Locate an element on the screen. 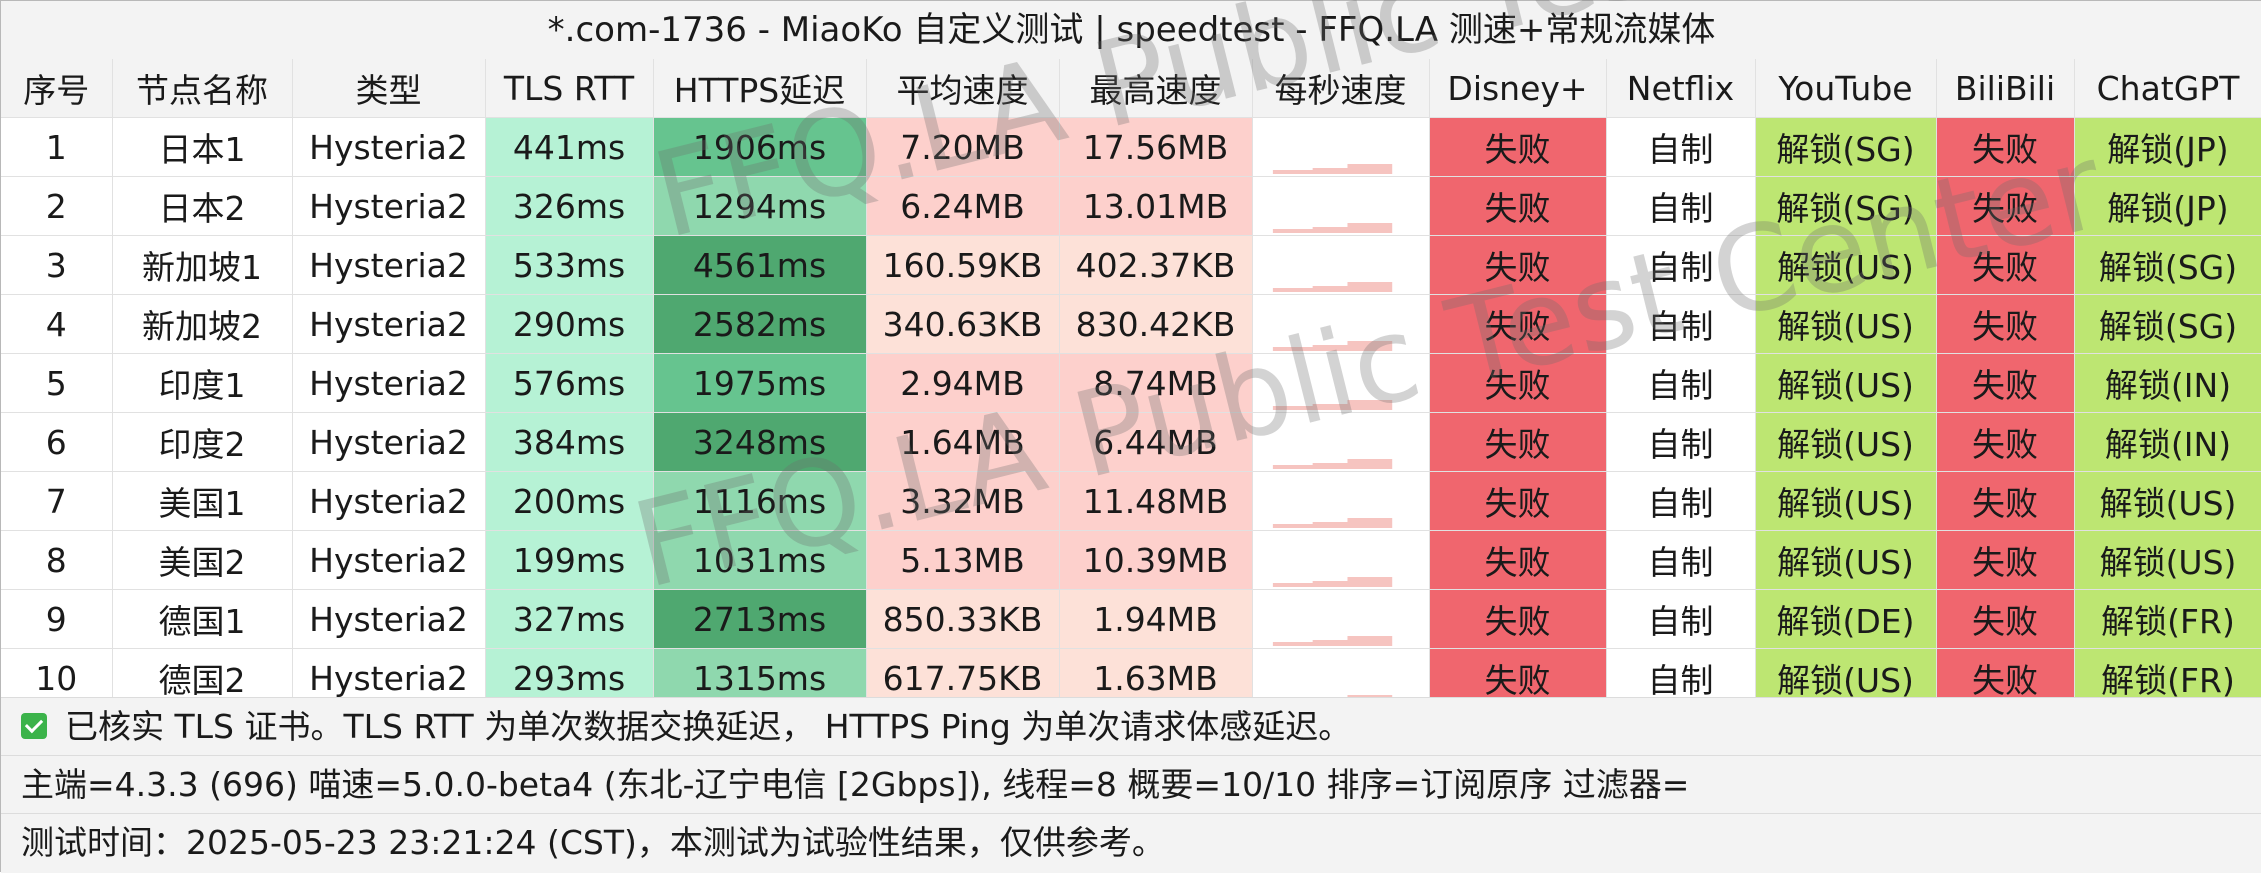  tls-rtt-cell: 200ms is located at coordinates (569, 501).